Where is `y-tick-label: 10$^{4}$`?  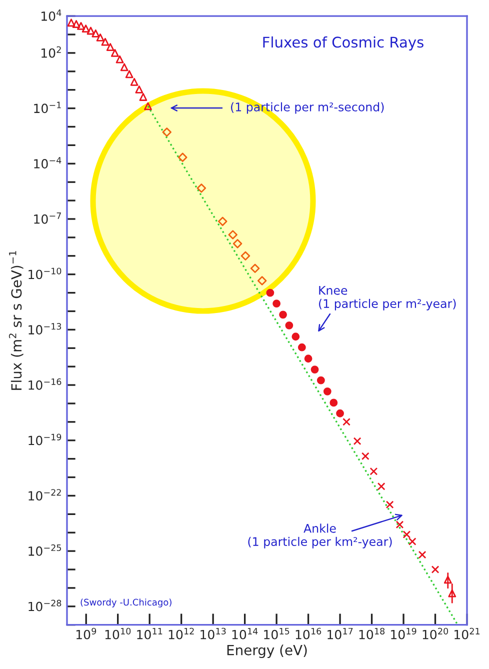 y-tick-label: 10$^{4}$ is located at coordinates (52, 15).